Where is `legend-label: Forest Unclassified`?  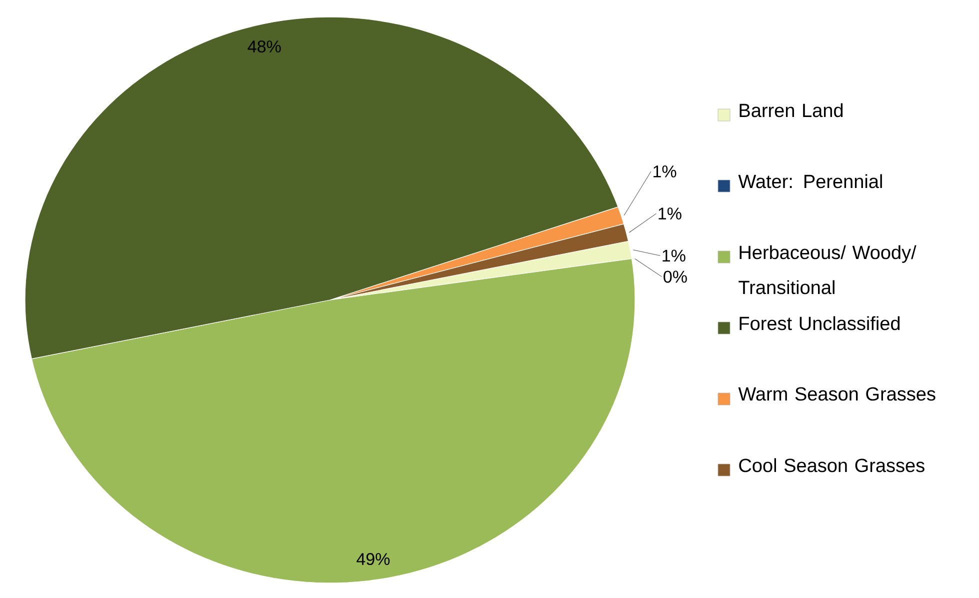 legend-label: Forest Unclassified is located at coordinates (820, 323).